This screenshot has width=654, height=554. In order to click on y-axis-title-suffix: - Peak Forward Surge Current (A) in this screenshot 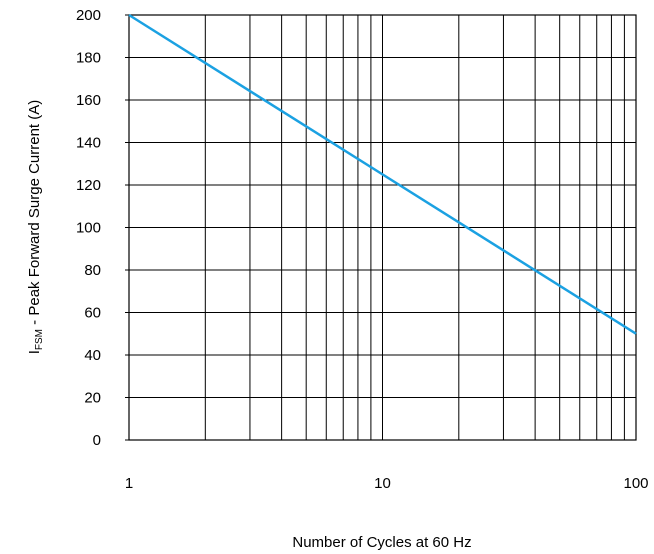, I will do `click(34, 214)`.